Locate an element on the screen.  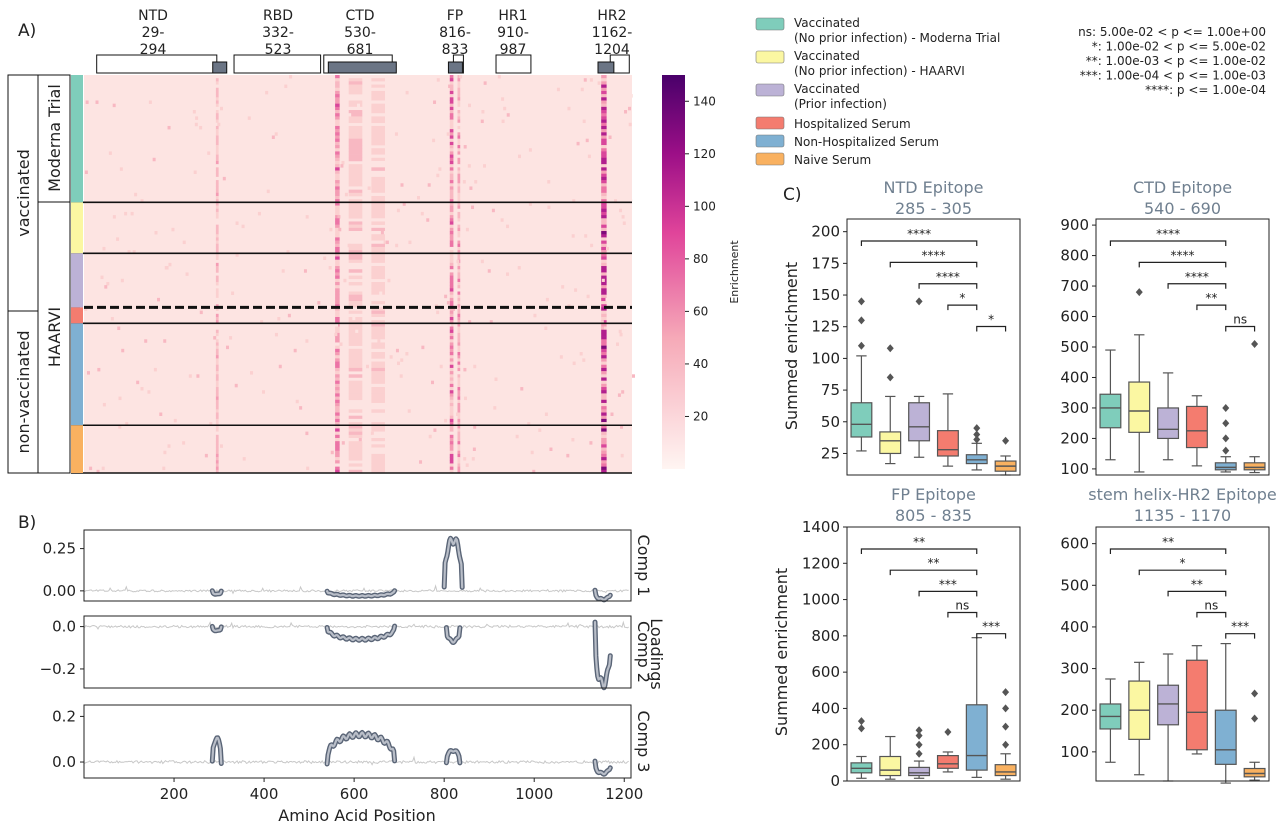
box is located at coordinates (890, 443).